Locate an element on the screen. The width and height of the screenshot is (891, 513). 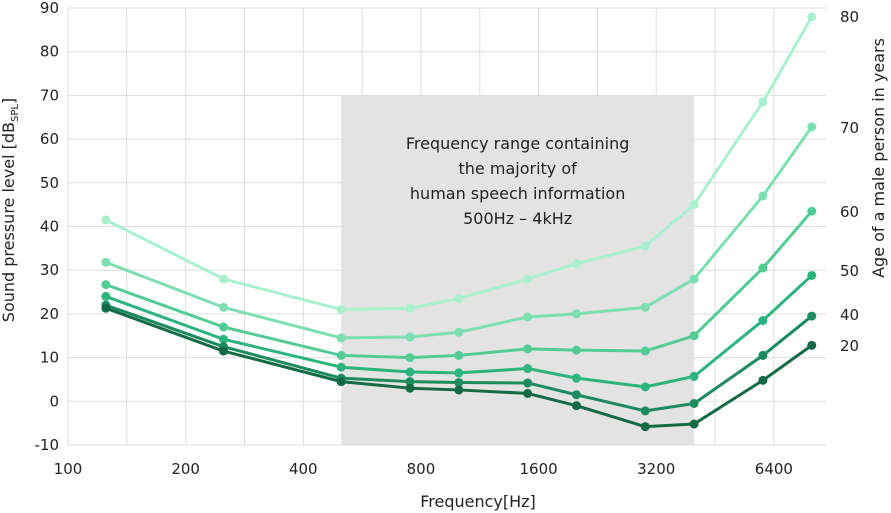
age-label: 60 is located at coordinates (849, 212).